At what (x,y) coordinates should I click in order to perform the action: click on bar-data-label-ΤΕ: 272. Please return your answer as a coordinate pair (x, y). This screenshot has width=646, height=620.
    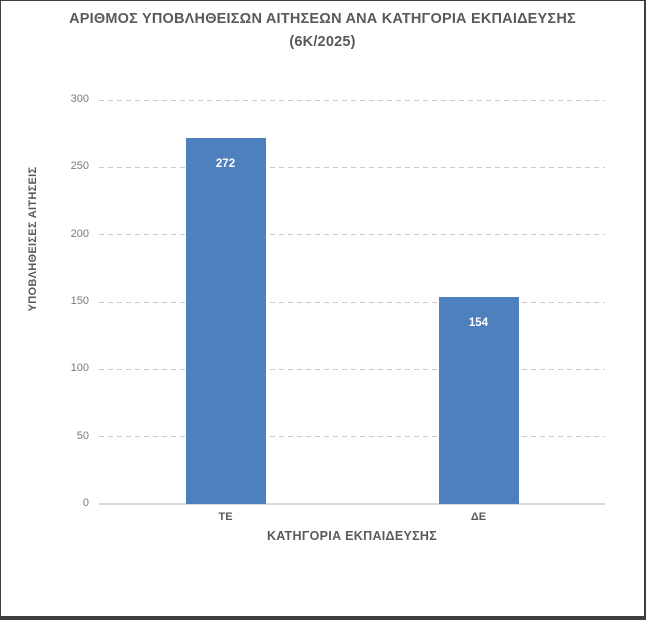
    Looking at the image, I should click on (225, 163).